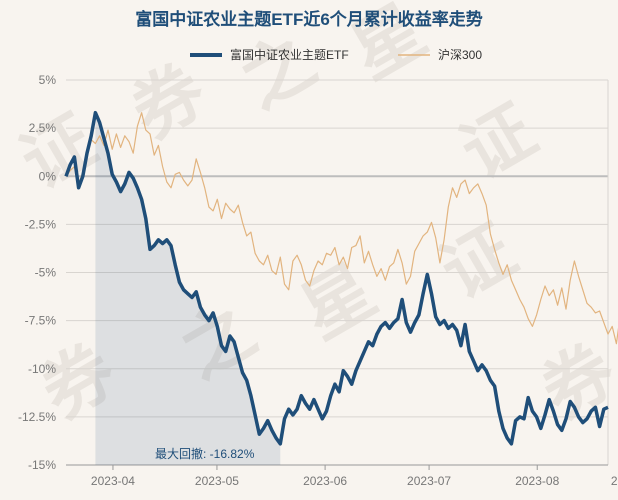 The height and width of the screenshot is (500, 618). I want to click on y-tick-label: -2.5%, so click(41, 224).